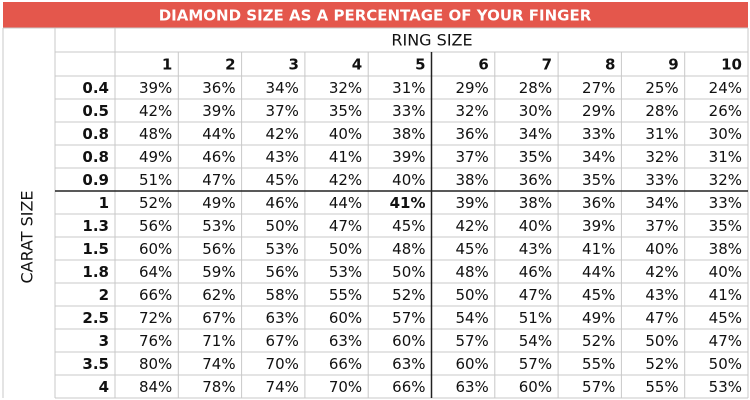 Image resolution: width=750 pixels, height=400 pixels. What do you see at coordinates (598, 88) in the screenshot?
I see `percentage: 27%` at bounding box center [598, 88].